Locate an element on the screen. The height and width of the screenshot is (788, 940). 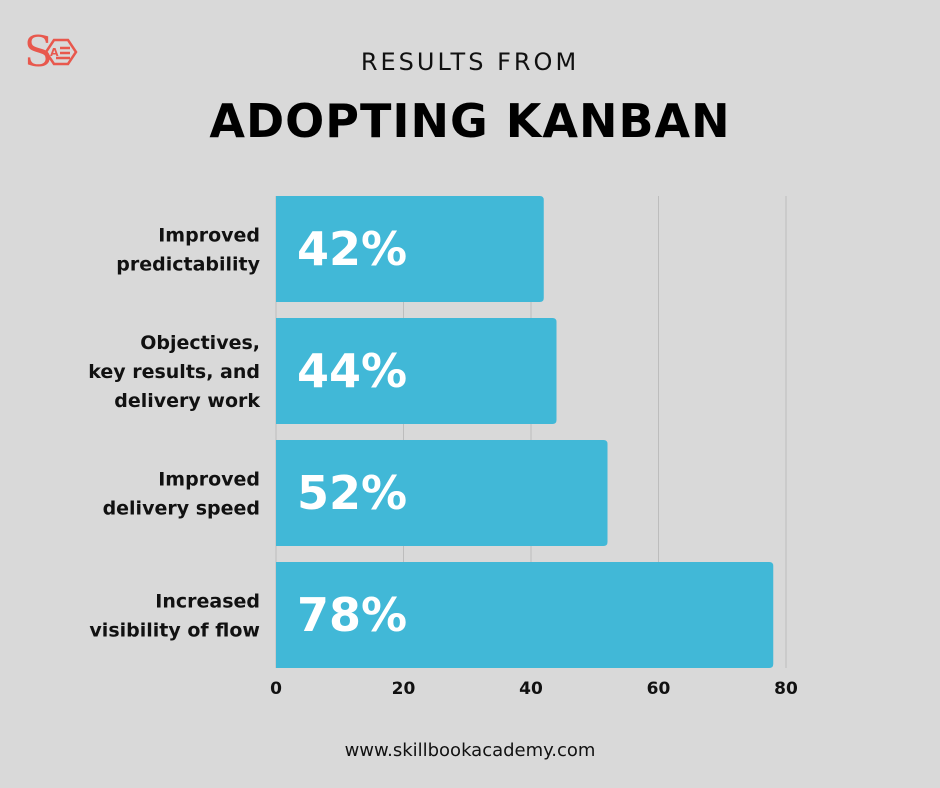
category-label: Objectives, key results, and delivery work is located at coordinates (174, 372).